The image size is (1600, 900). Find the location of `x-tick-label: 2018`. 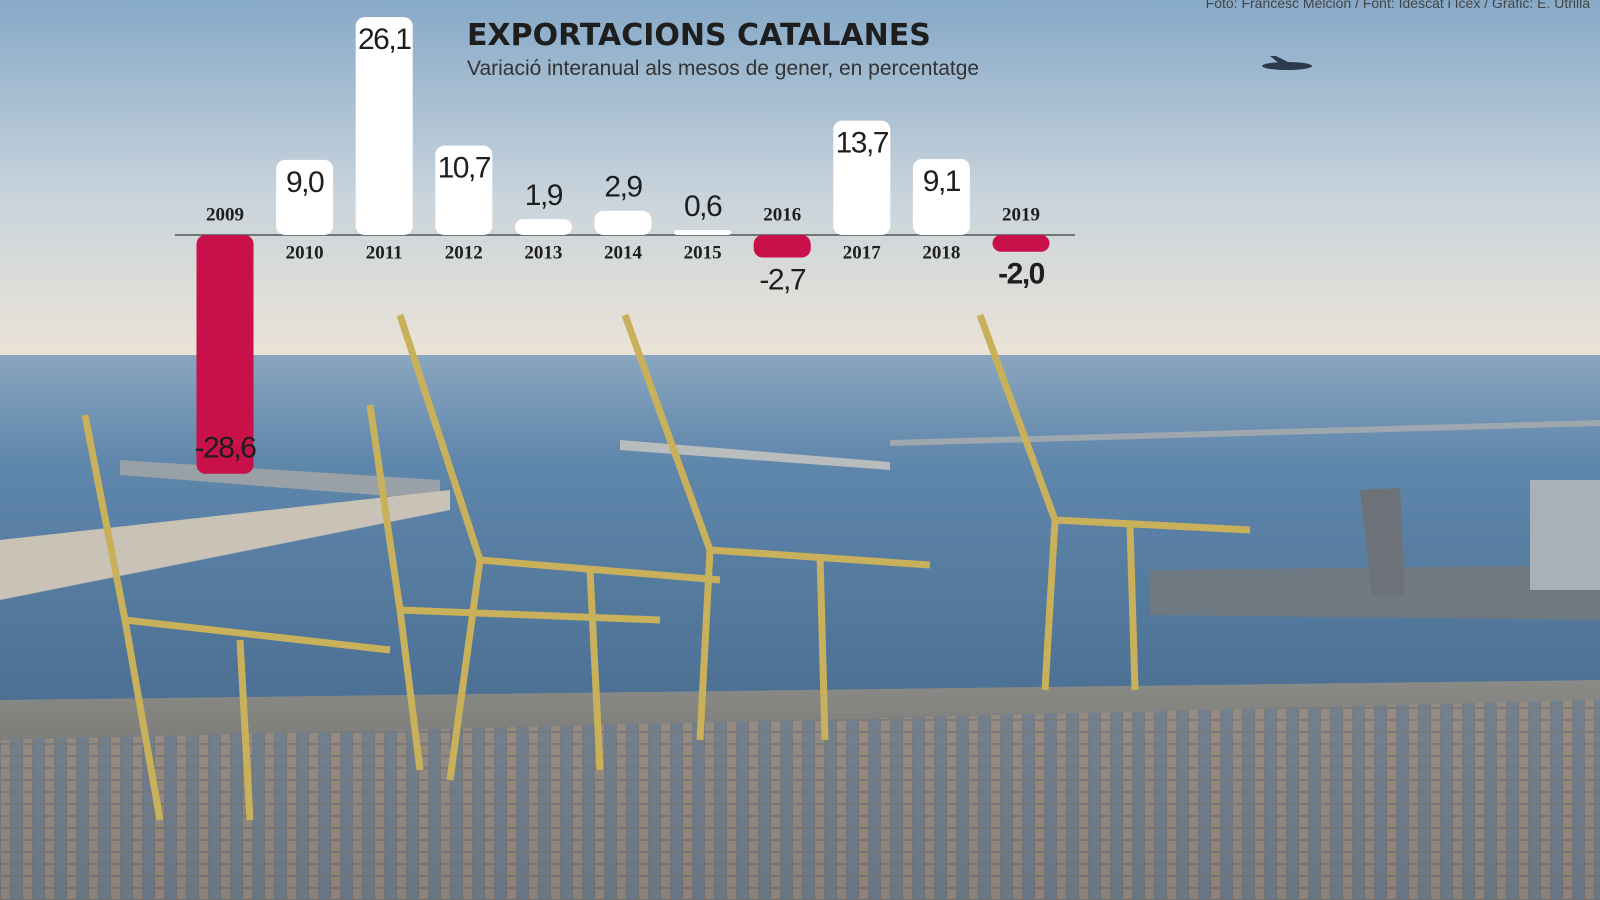

x-tick-label: 2018 is located at coordinates (941, 252).